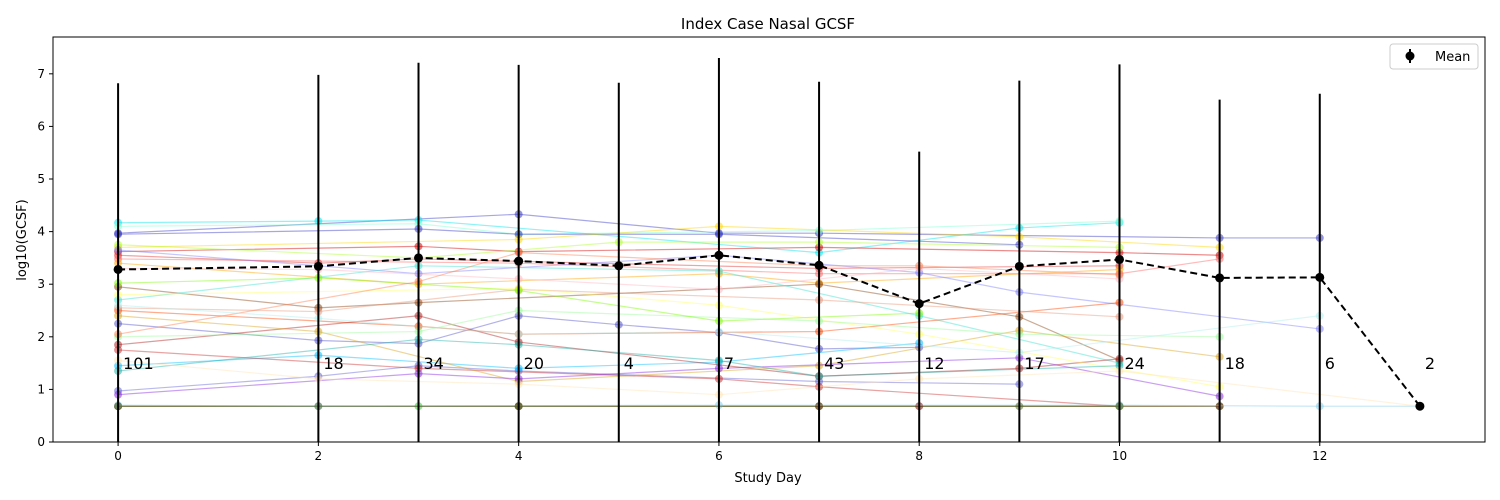  What do you see at coordinates (118, 456) in the screenshot?
I see `x-tick-label-0: 0` at bounding box center [118, 456].